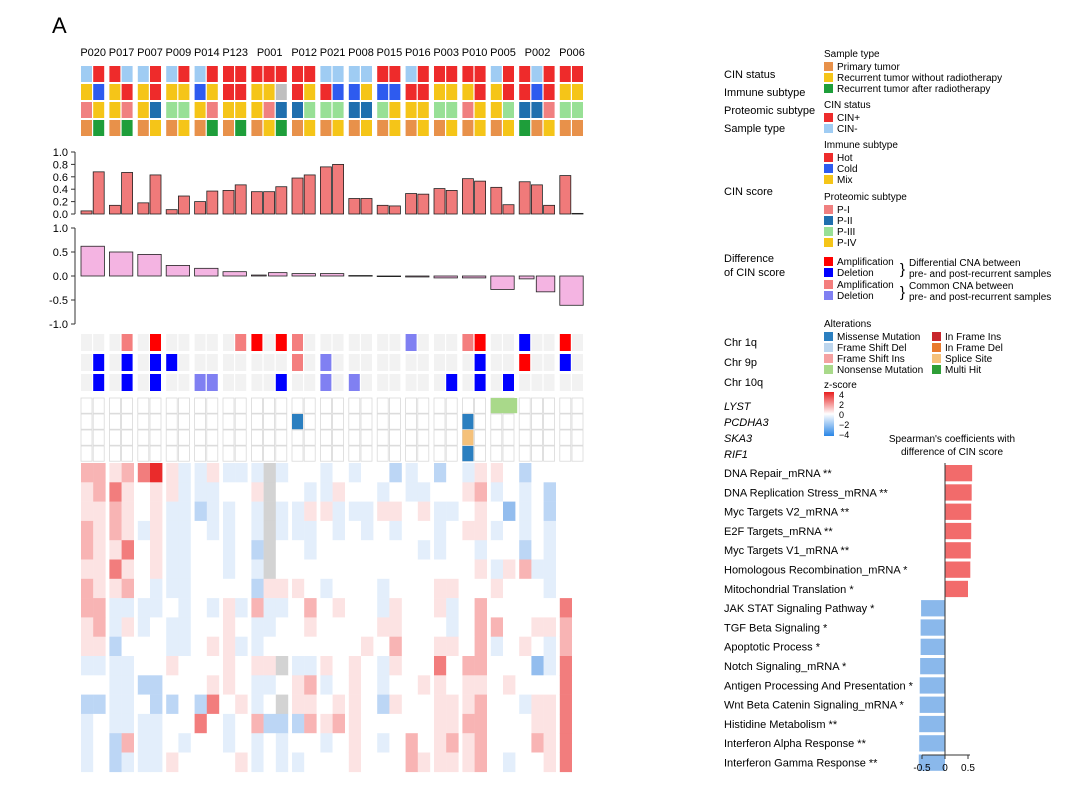 Image resolution: width=1080 pixels, height=786 pixels. Describe the element at coordinates (868, 67) in the screenshot. I see `legend-sample-type-label: Primary tumor` at that location.